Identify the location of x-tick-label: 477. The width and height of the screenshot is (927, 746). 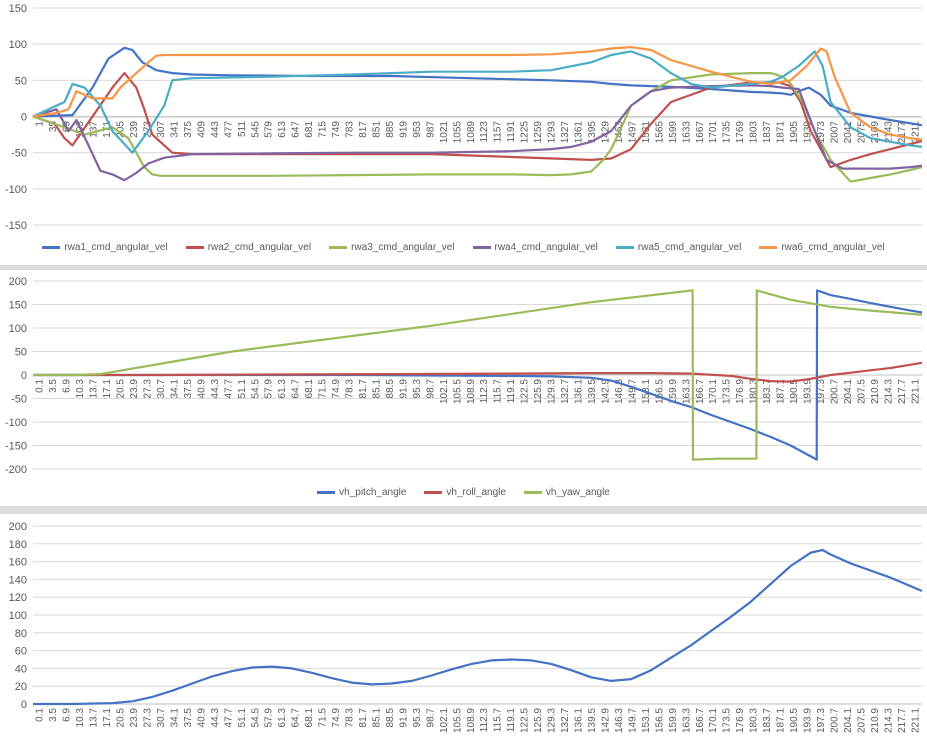
(228, 129).